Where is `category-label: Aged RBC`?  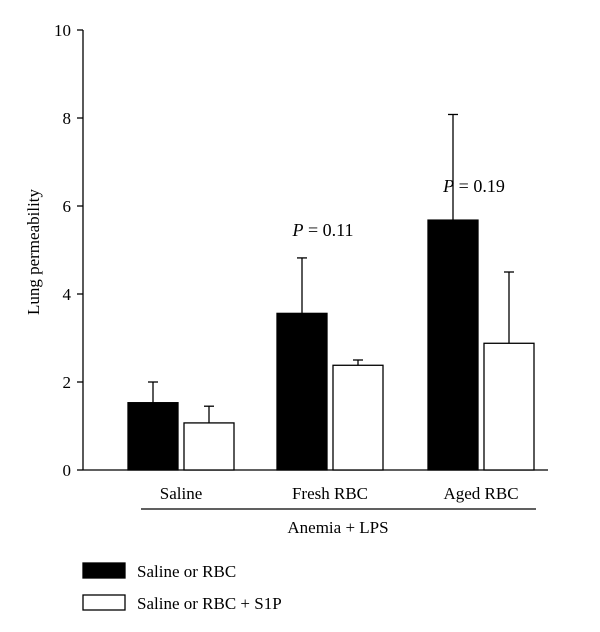 category-label: Aged RBC is located at coordinates (480, 493).